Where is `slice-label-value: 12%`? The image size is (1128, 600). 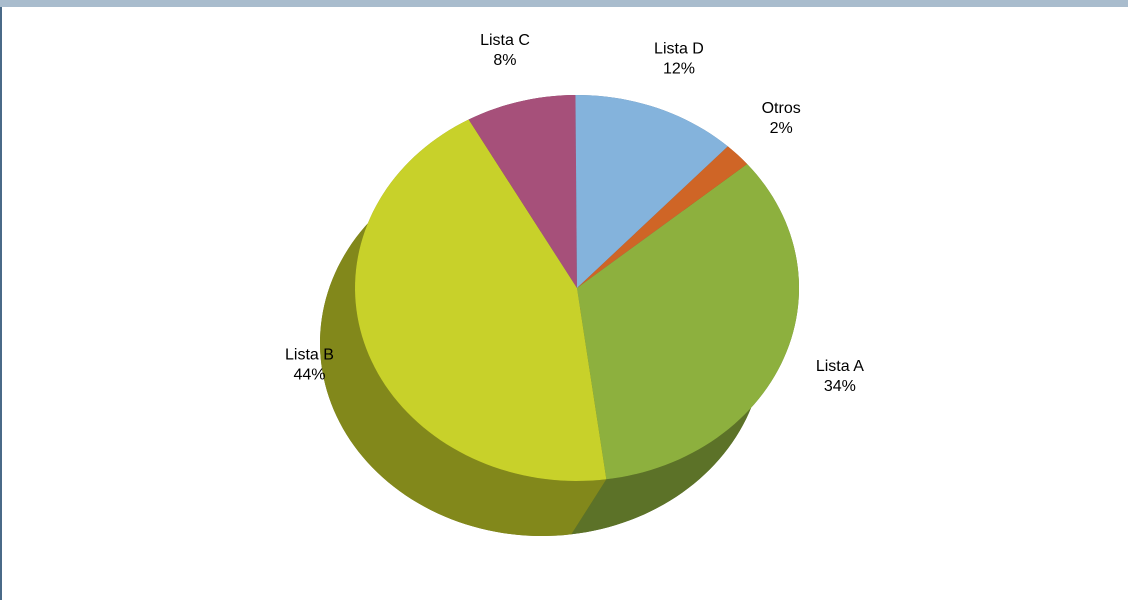 slice-label-value: 12% is located at coordinates (679, 69).